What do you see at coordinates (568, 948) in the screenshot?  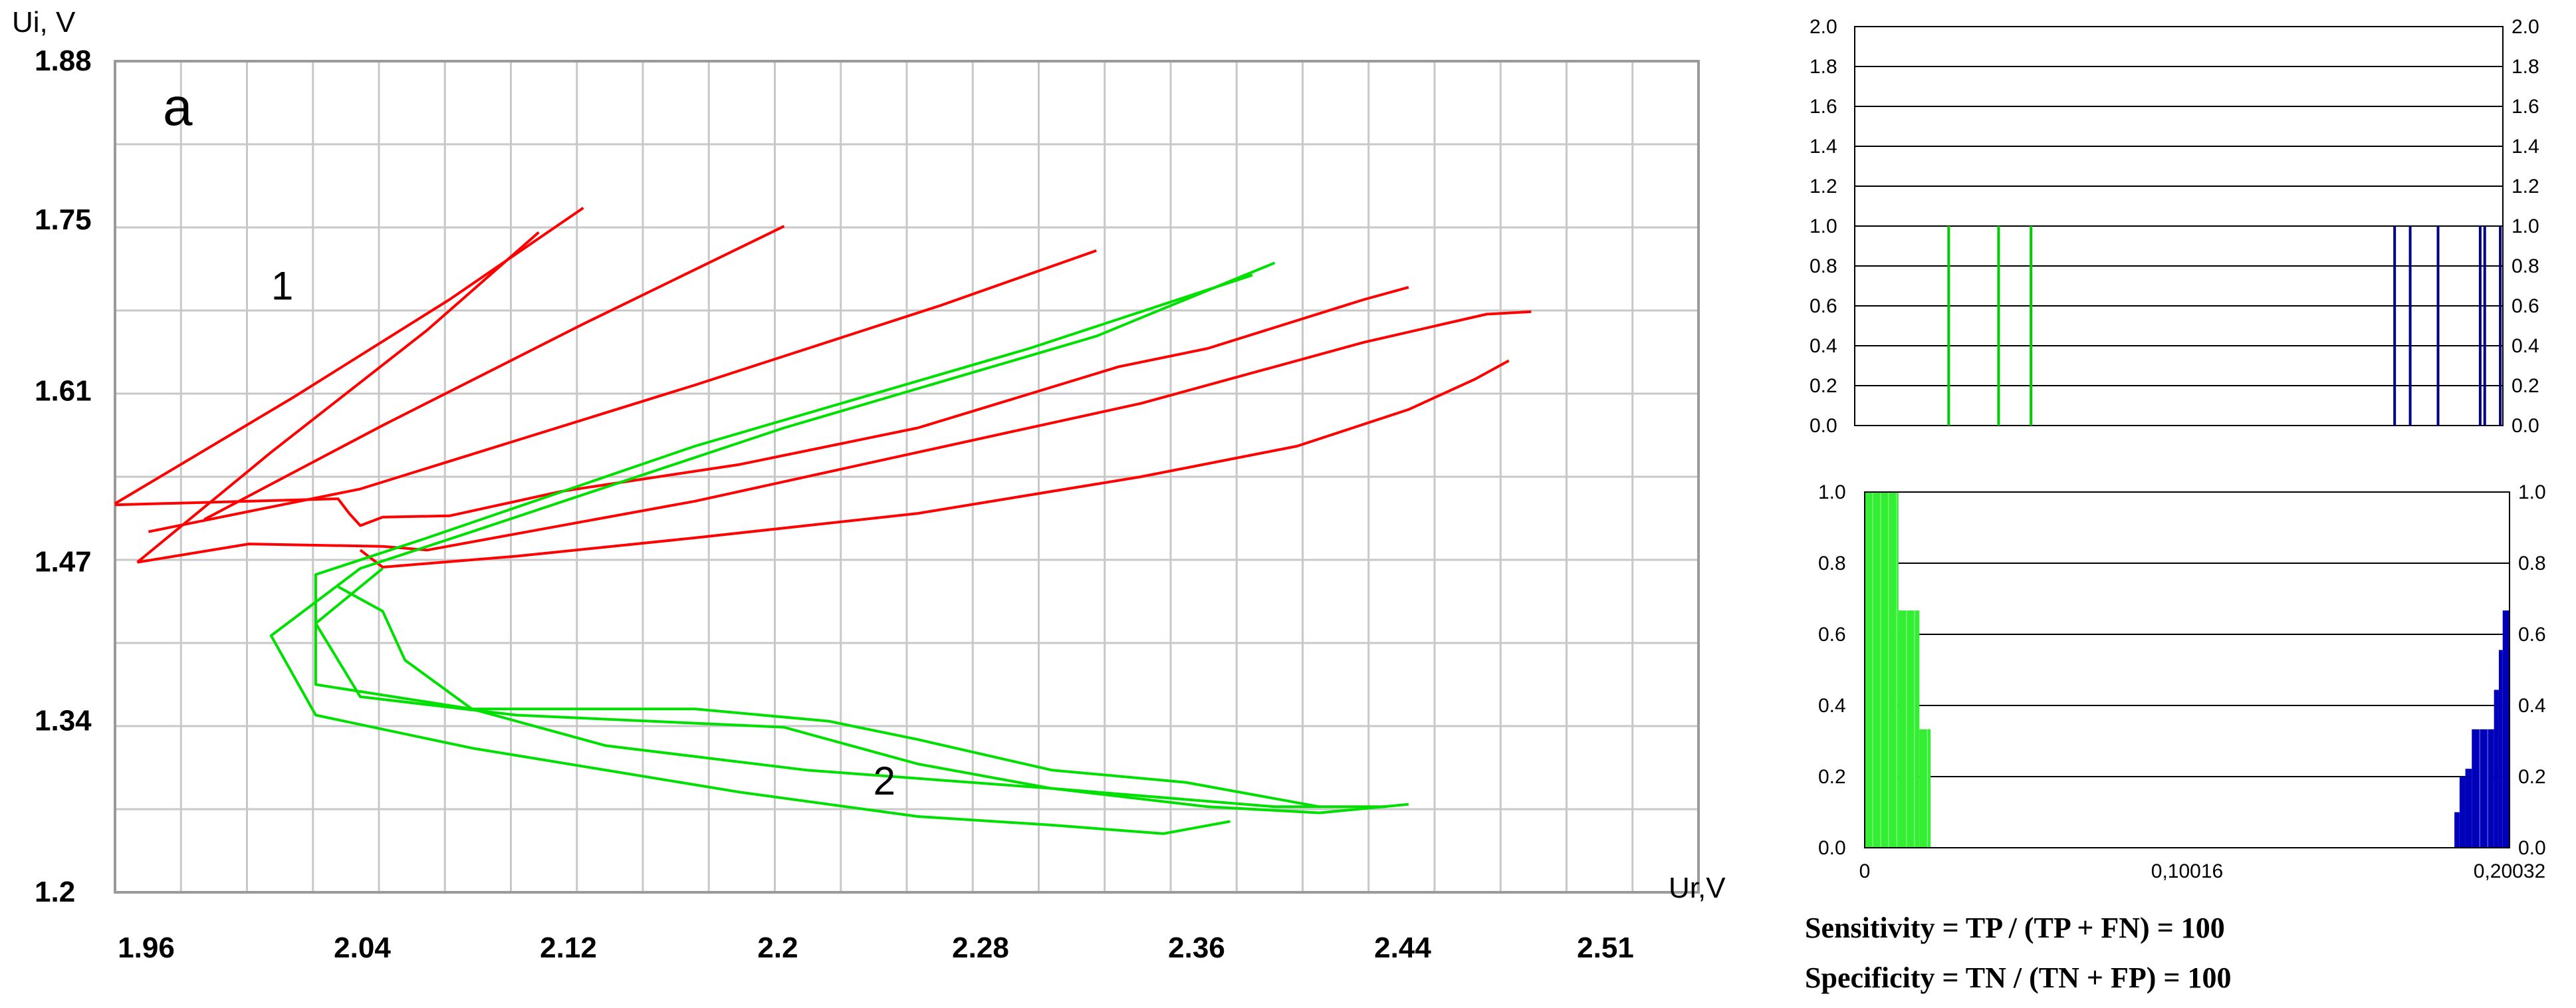 I see `x-tick-label: 2.12` at bounding box center [568, 948].